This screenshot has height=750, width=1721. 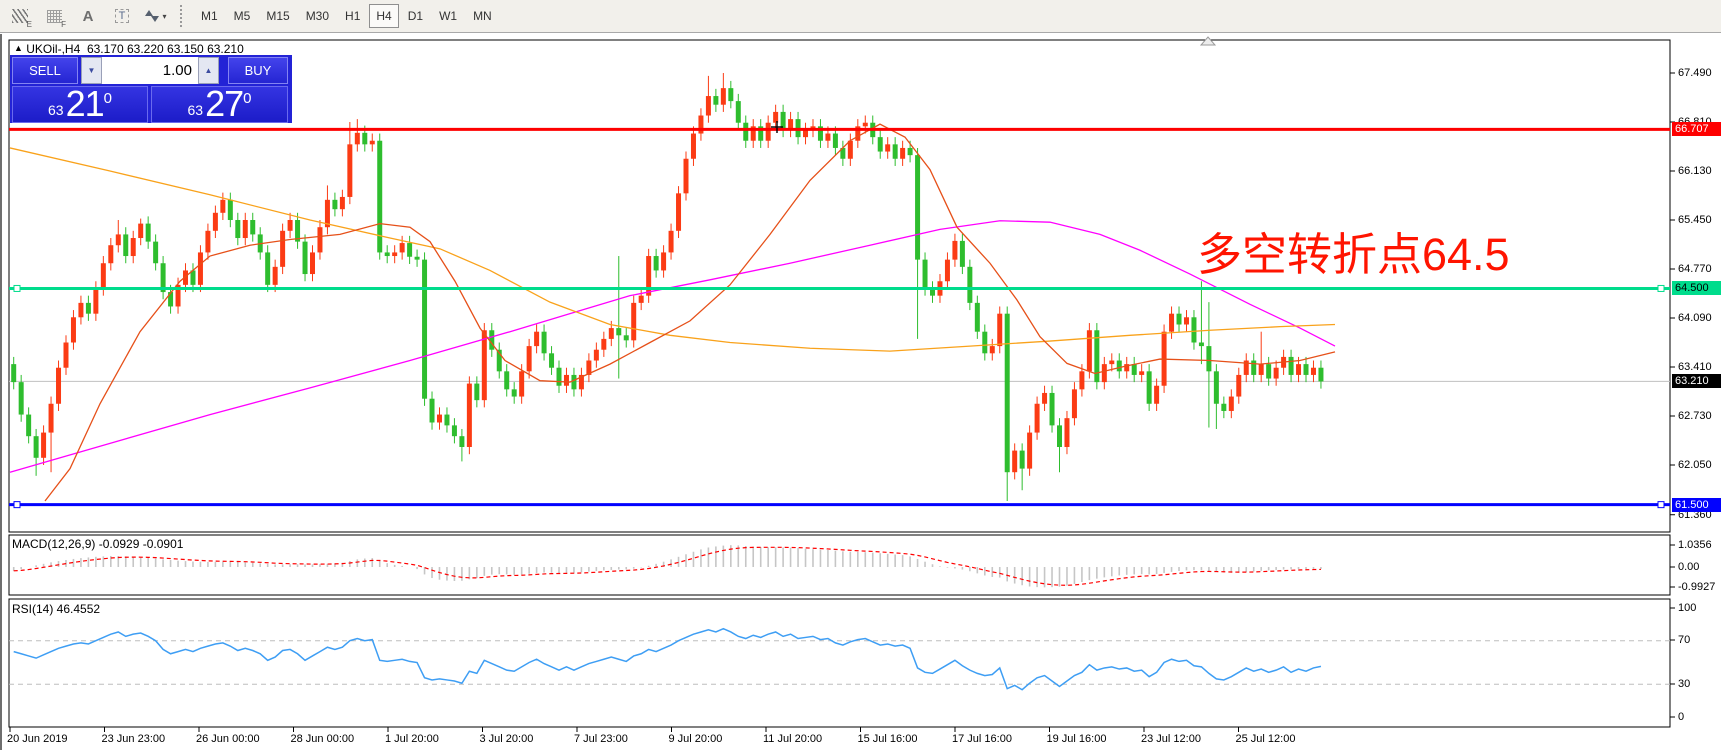 I want to click on sell-price-big: 21, so click(x=85, y=103).